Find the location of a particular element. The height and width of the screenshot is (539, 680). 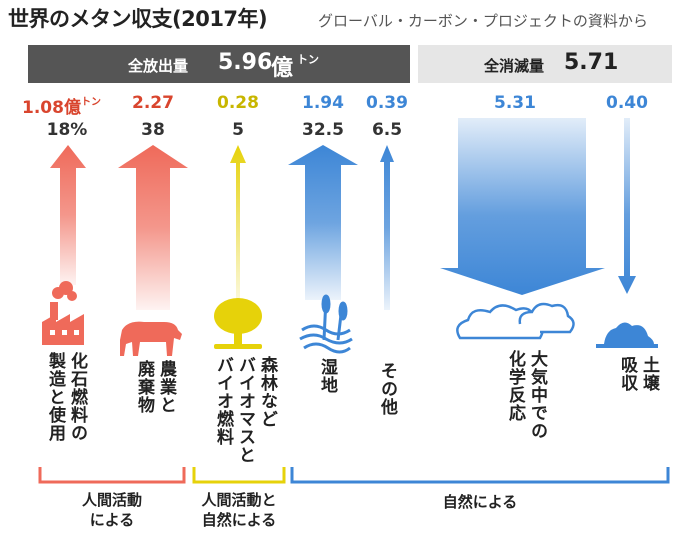

total-sink-label: 全消滅量 is located at coordinates (514, 66).